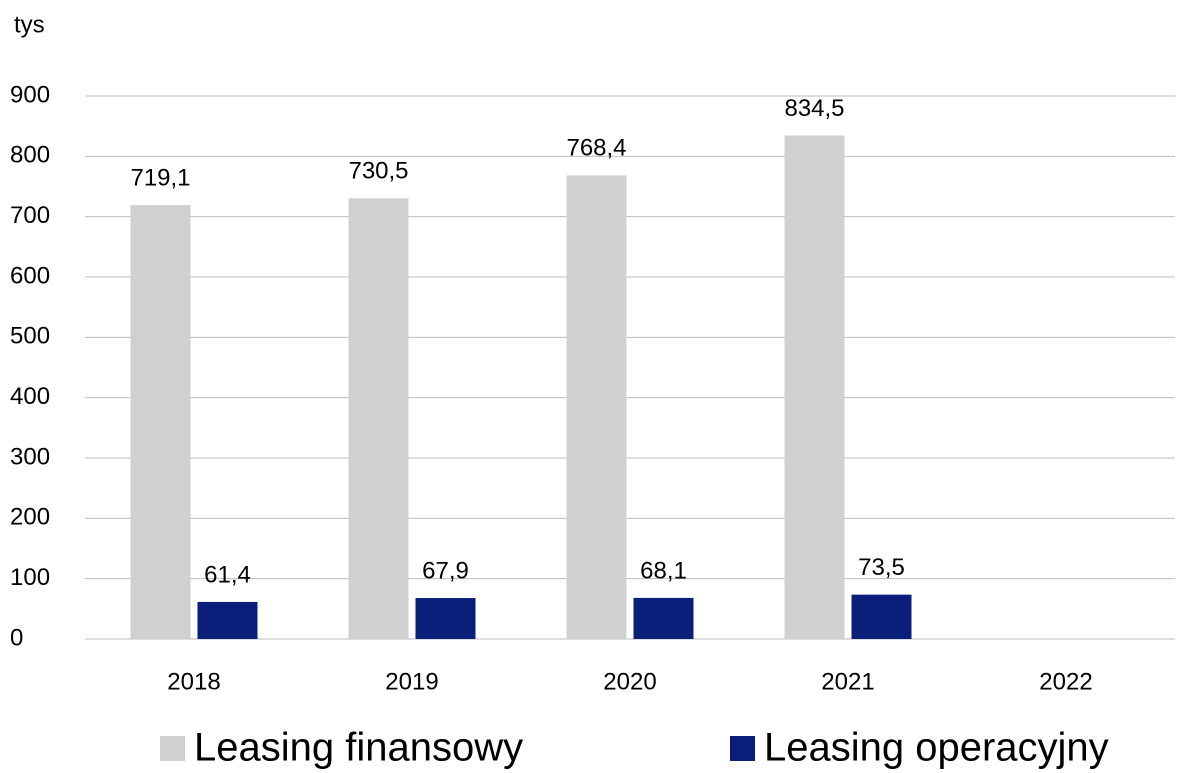 The width and height of the screenshot is (1192, 773). Describe the element at coordinates (30, 94) in the screenshot. I see `y-tick-label: 900` at that location.